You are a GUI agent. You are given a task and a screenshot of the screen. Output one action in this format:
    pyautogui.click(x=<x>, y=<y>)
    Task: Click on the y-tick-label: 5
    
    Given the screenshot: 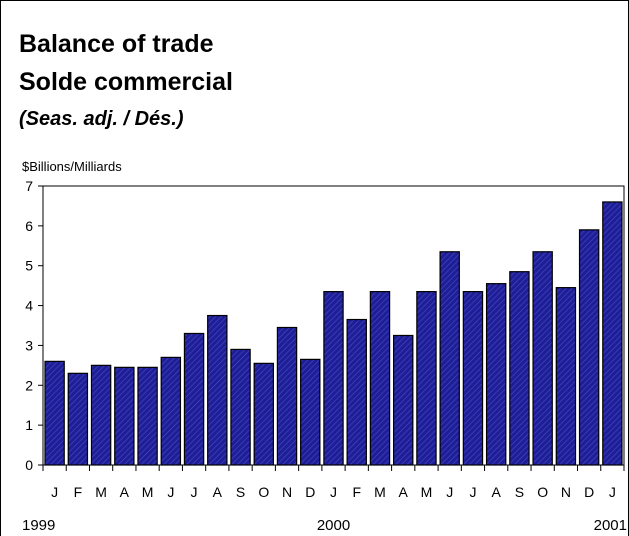 What is the action you would take?
    pyautogui.click(x=29, y=266)
    